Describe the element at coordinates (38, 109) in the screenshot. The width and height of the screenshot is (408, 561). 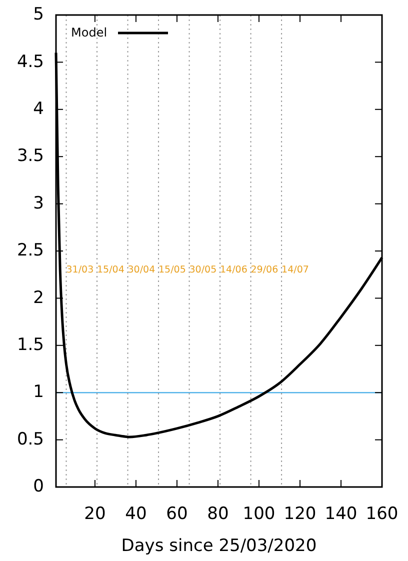
I see `y-tick-label: 4` at that location.